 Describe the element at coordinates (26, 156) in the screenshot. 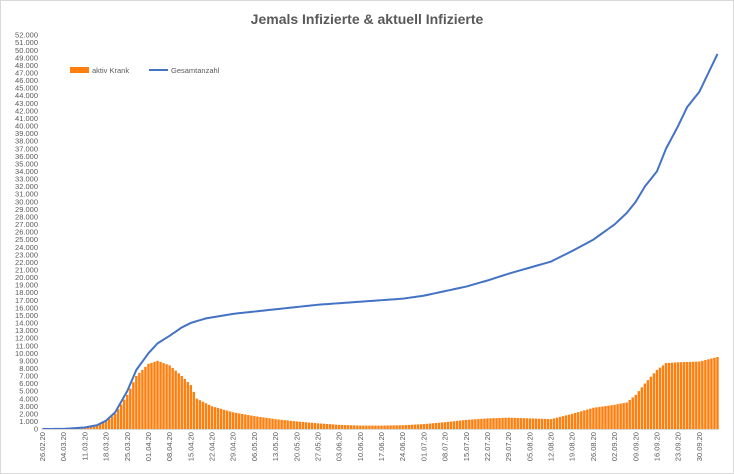

I see `y-tick-label: 36.000` at that location.